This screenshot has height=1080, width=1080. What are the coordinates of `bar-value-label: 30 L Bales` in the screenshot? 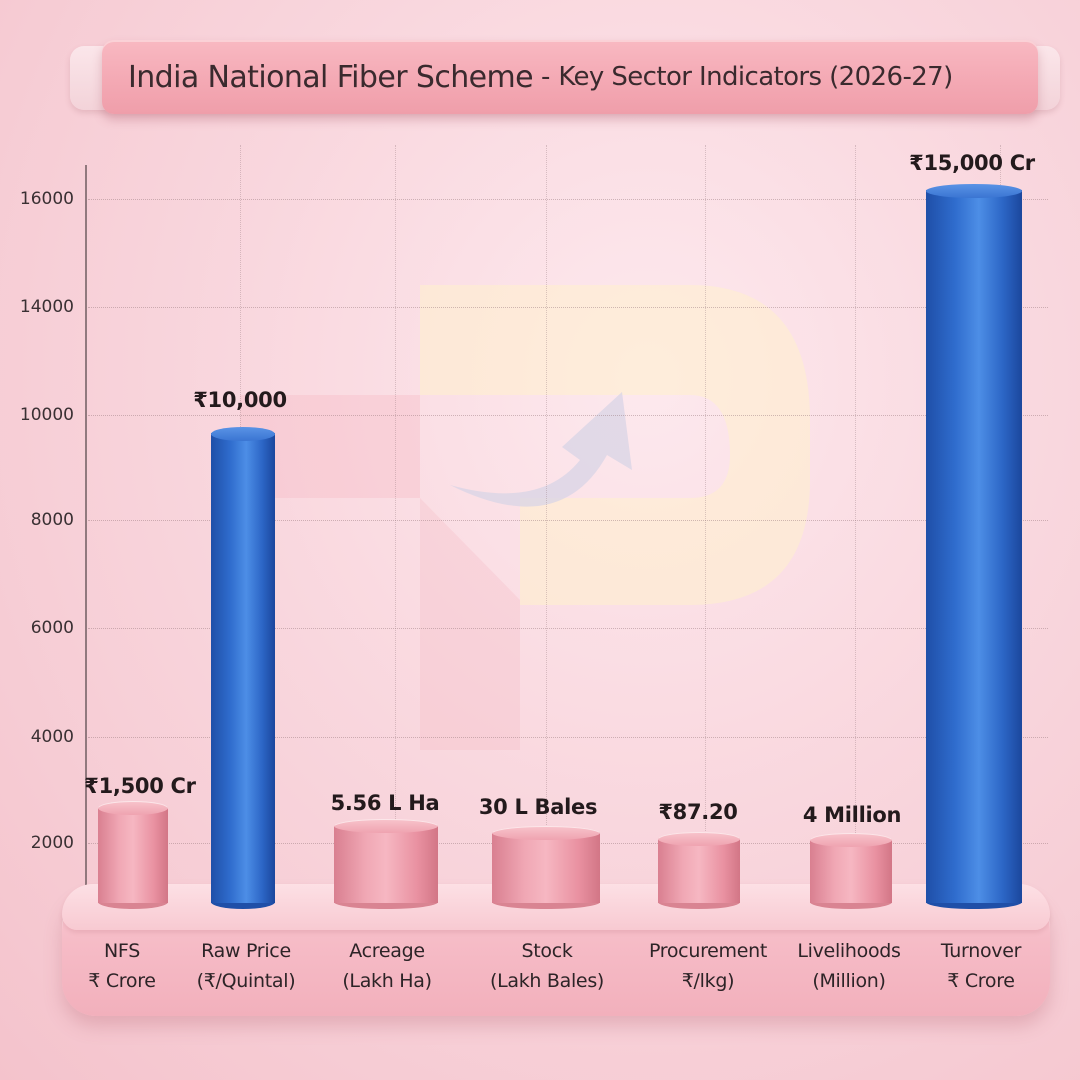 It's located at (538, 807).